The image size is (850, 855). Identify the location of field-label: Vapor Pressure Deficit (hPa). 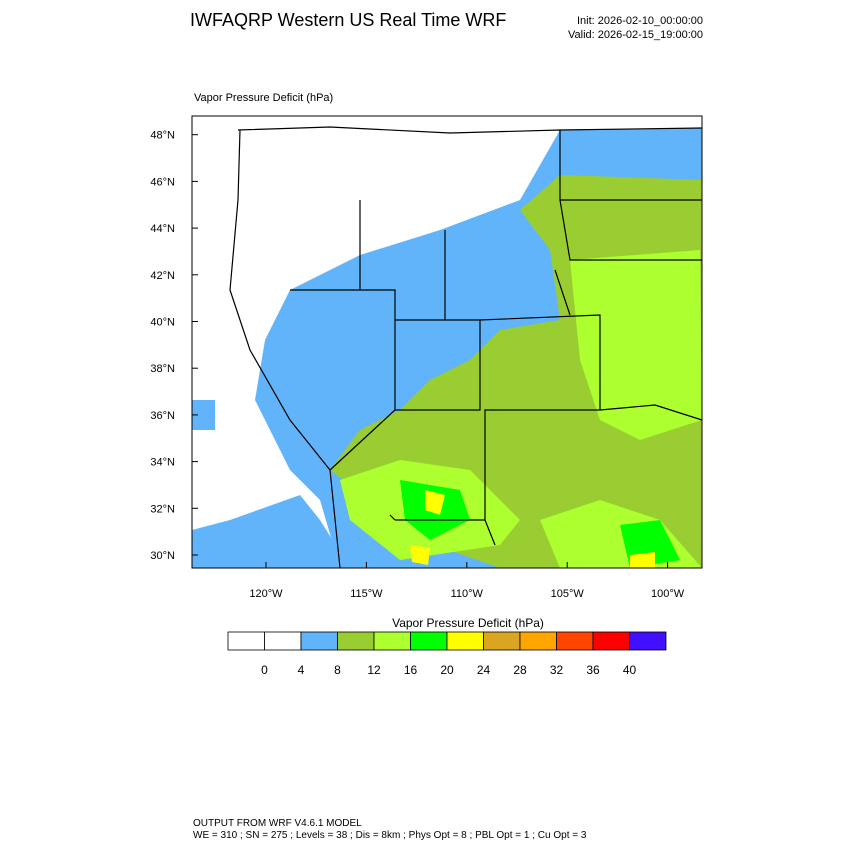
(263, 98).